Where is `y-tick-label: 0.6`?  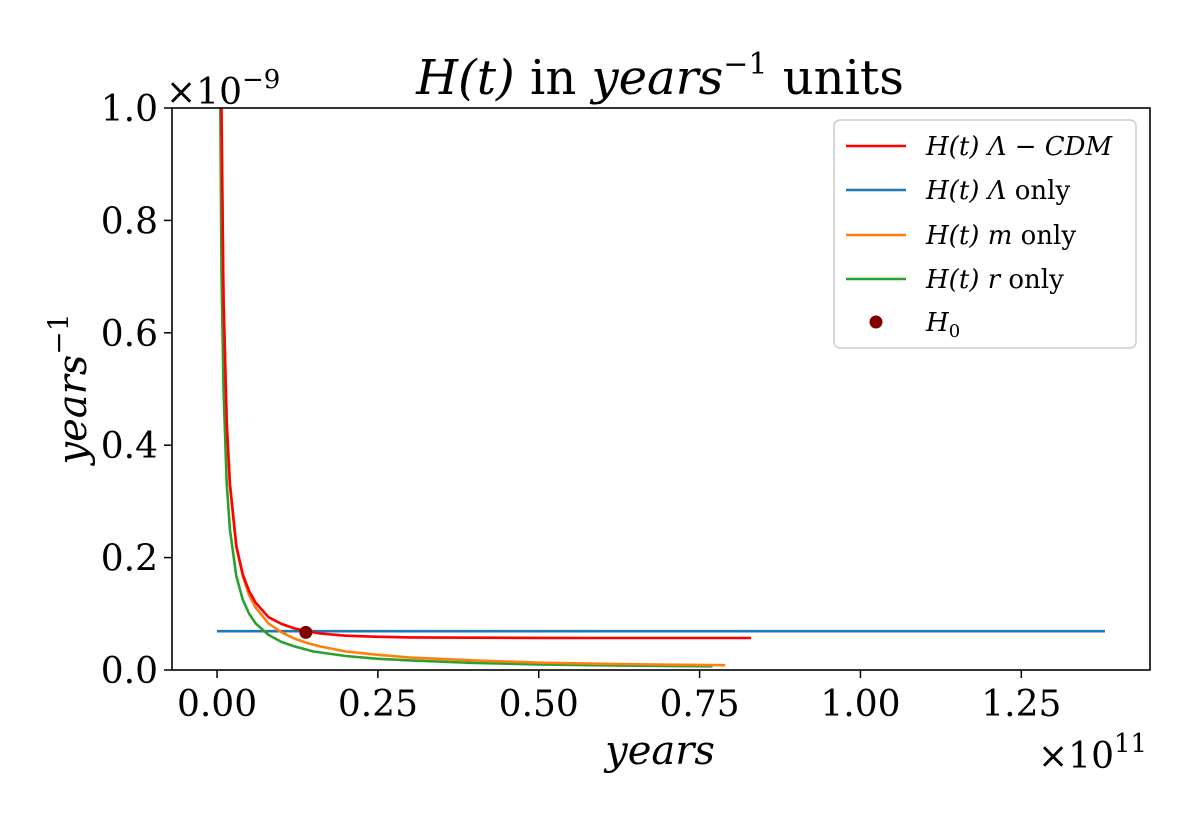 y-tick-label: 0.6 is located at coordinates (129, 334).